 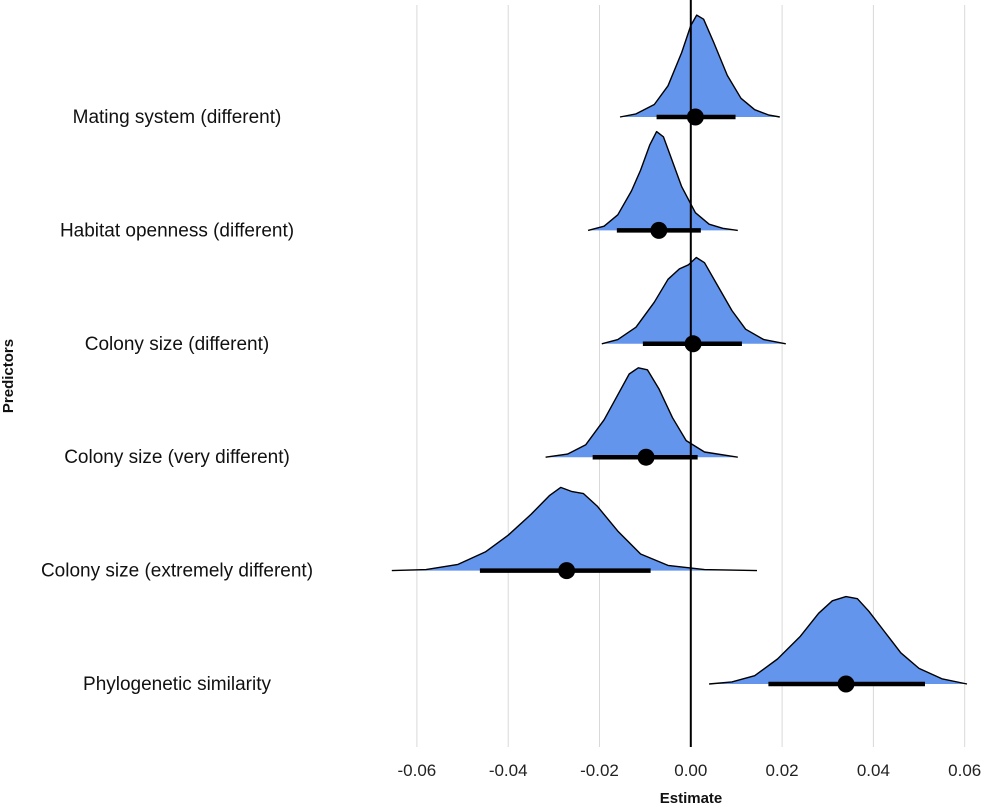 What do you see at coordinates (691, 798) in the screenshot?
I see `x-axis-title: Estimate` at bounding box center [691, 798].